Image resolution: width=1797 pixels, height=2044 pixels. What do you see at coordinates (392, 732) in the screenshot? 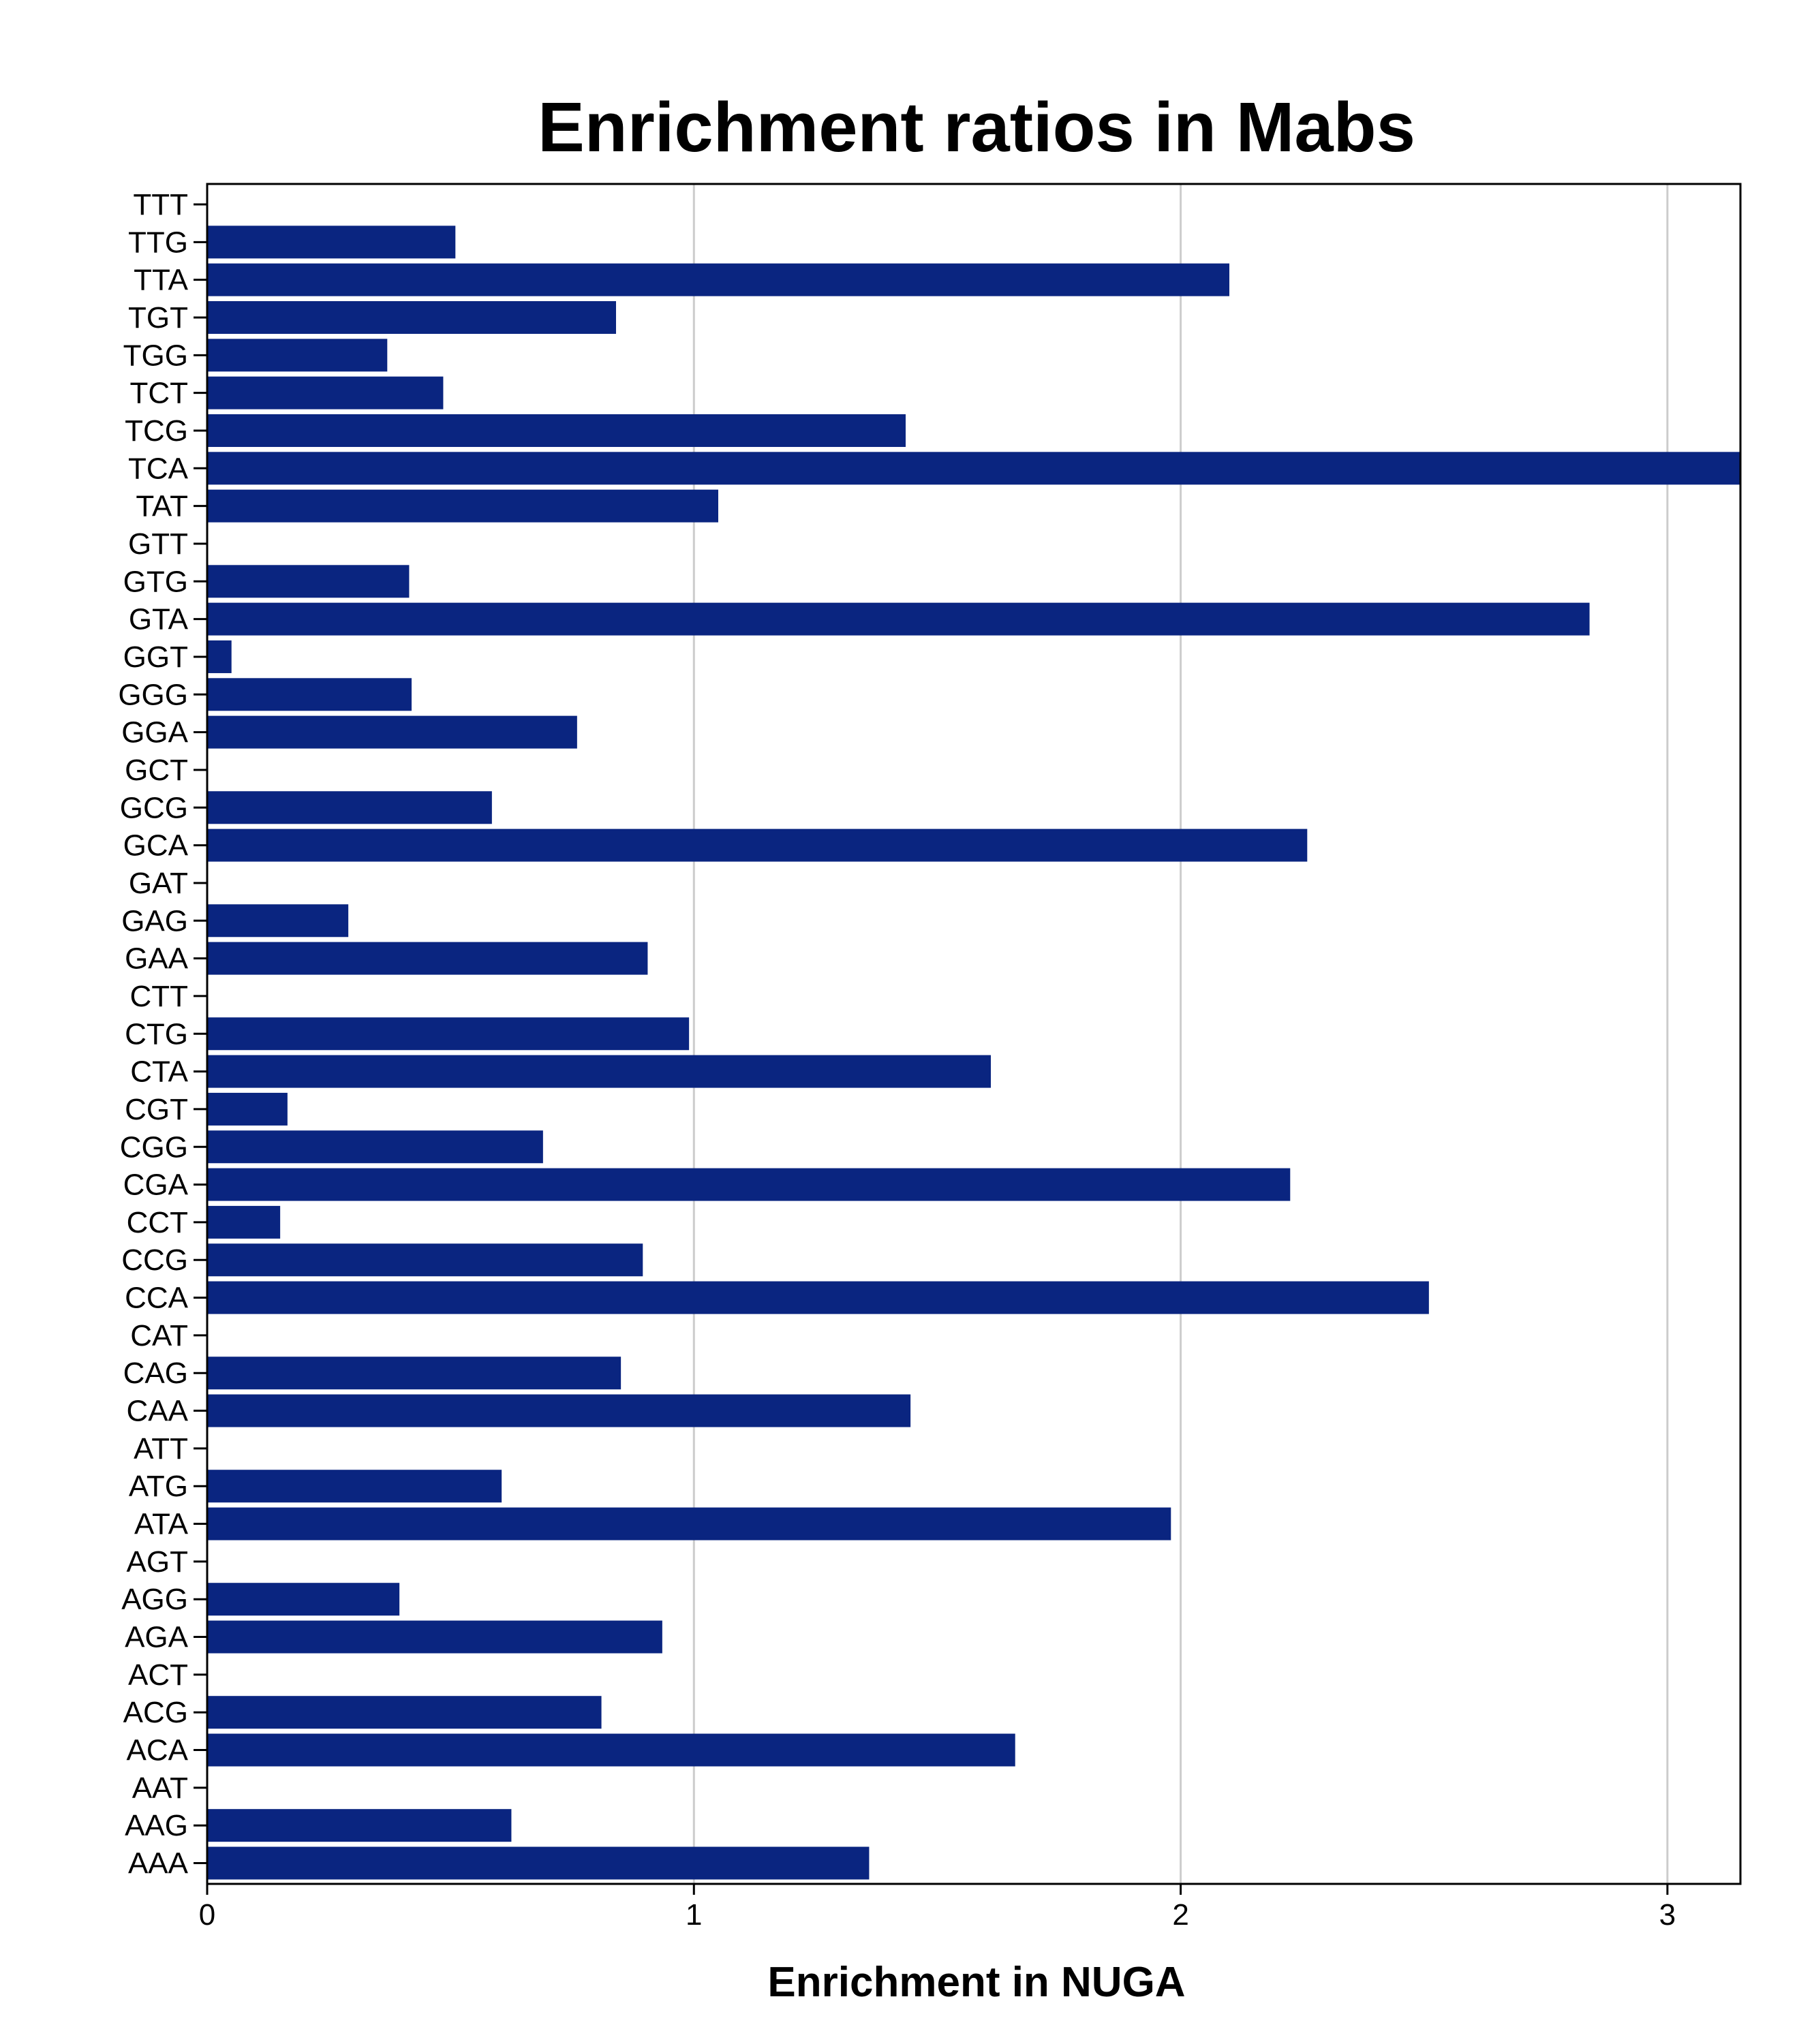
I see `bar-gga` at bounding box center [392, 732].